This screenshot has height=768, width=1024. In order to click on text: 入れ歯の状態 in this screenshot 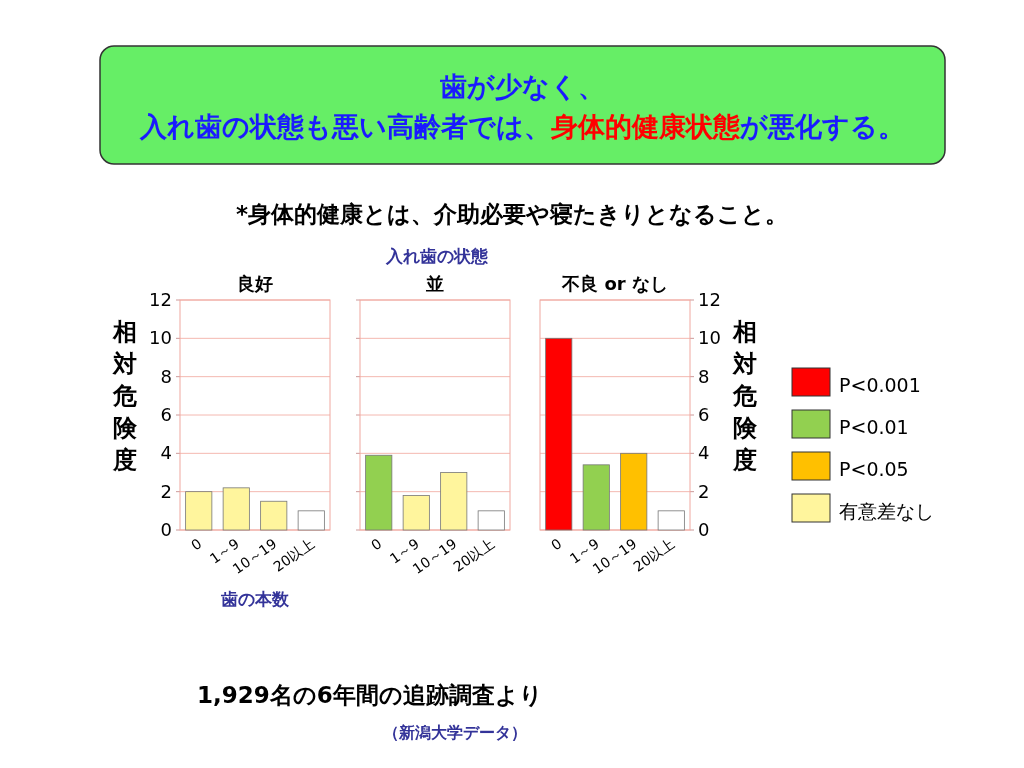, I will do `click(437, 256)`.